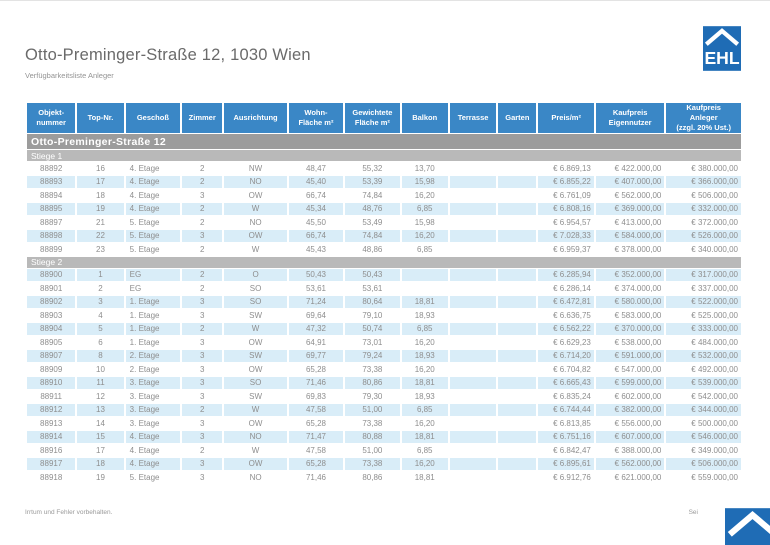  Describe the element at coordinates (630, 328) in the screenshot. I see `cell-kaufpreis-eigennutzer: € 370.000,00` at that location.